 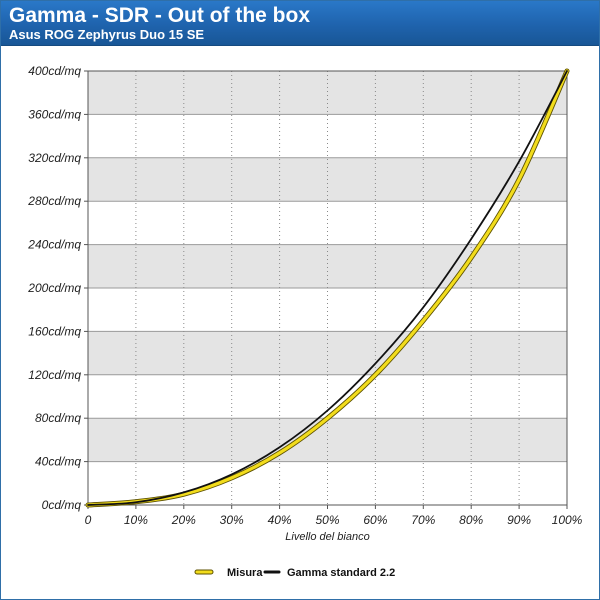 I want to click on chart-subtitle: Asus ROG Zephyrus Duo 15 SE, so click(x=107, y=34).